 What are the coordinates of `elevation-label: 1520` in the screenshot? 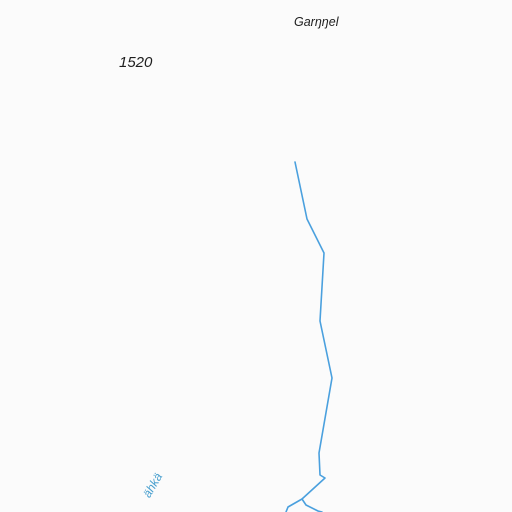 It's located at (136, 62).